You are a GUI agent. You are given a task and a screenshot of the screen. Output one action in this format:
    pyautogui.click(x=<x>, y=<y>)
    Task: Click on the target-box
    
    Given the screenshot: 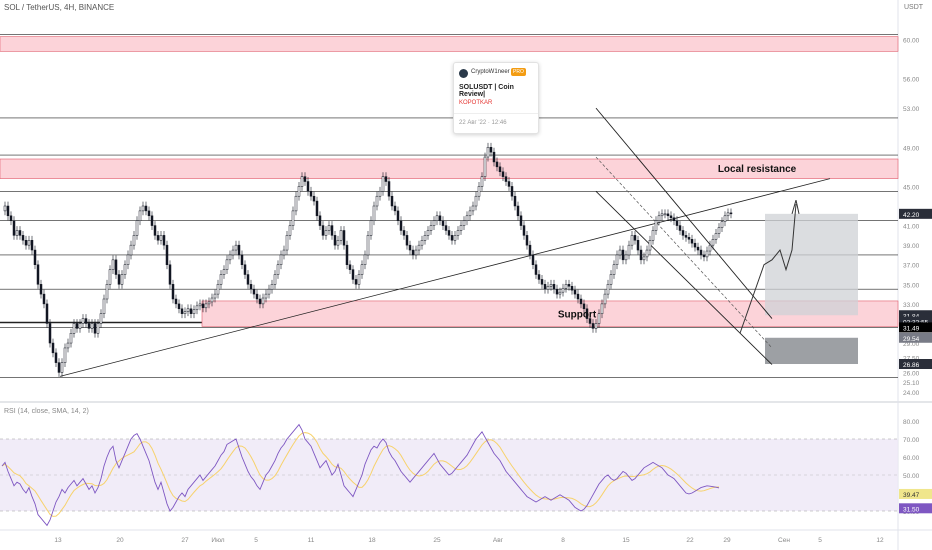 What is the action you would take?
    pyautogui.click(x=811, y=264)
    